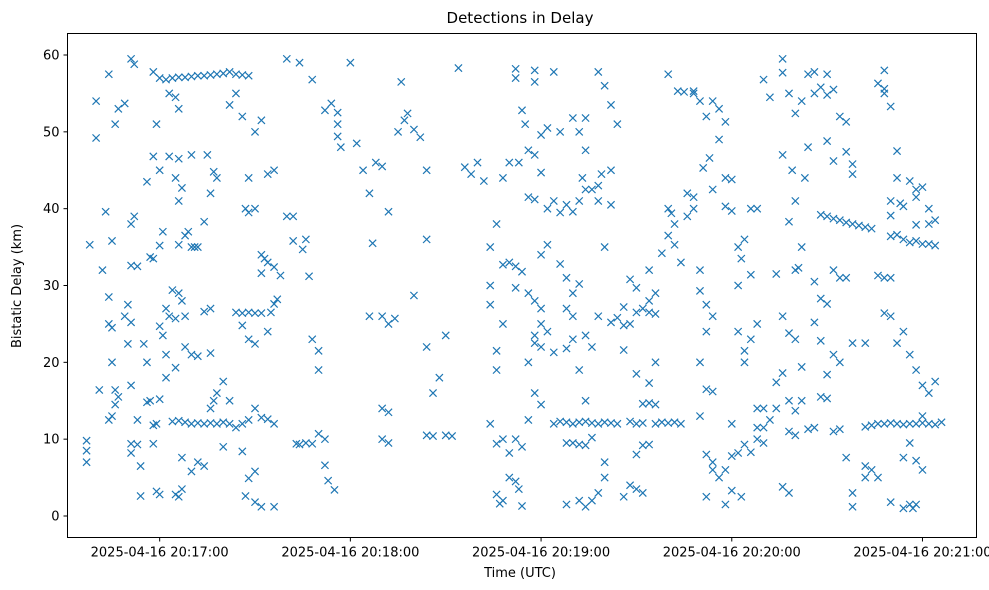  Describe the element at coordinates (519, 573) in the screenshot. I see `x-axis-label: Time (UTC)` at that location.